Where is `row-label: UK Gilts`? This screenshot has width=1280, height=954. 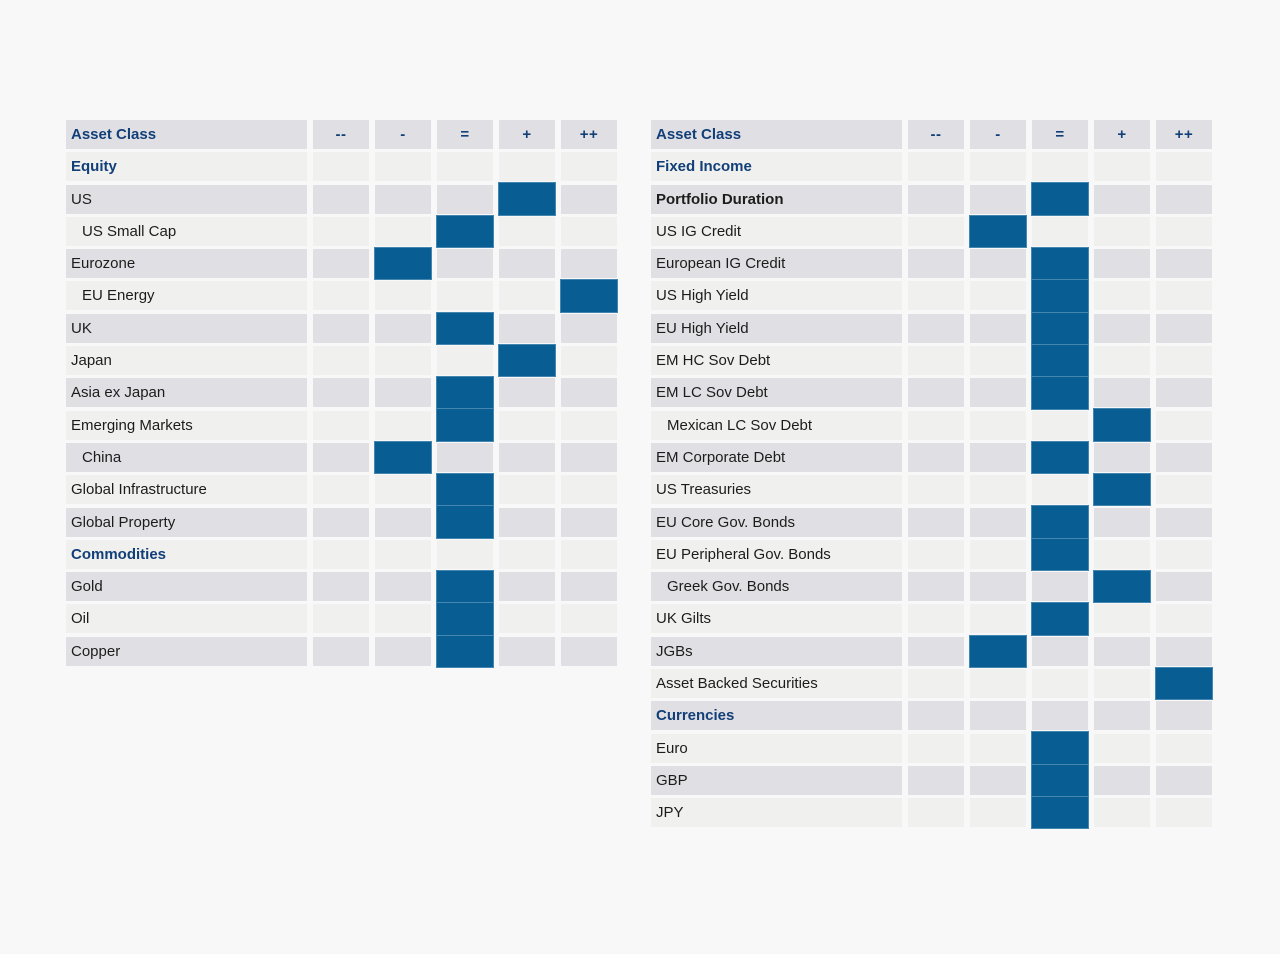
row-label: UK Gilts is located at coordinates (776, 619).